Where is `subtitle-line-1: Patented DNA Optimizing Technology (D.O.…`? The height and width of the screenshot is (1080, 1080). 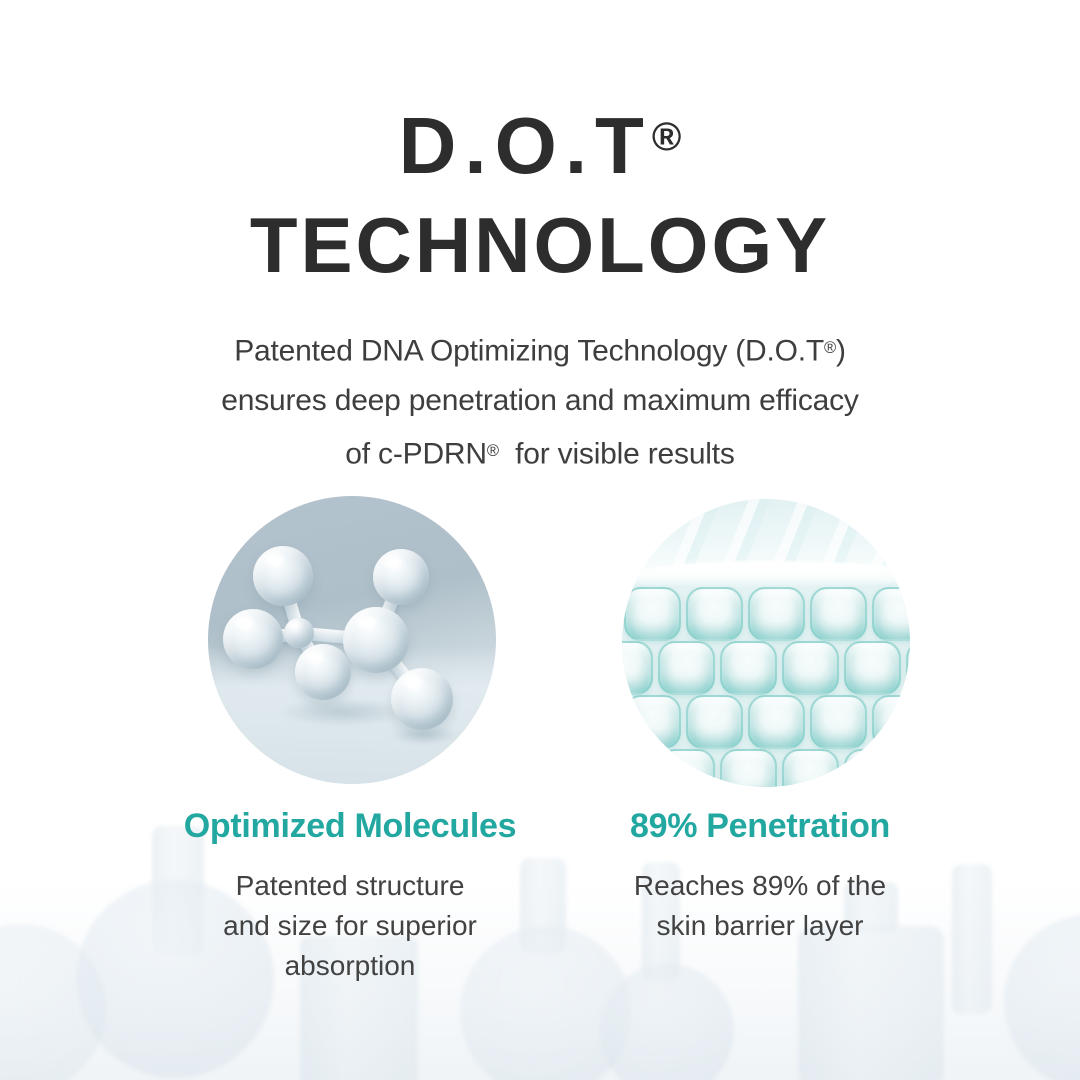 subtitle-line-1: Patented DNA Optimizing Technology (D.O.… is located at coordinates (540, 351).